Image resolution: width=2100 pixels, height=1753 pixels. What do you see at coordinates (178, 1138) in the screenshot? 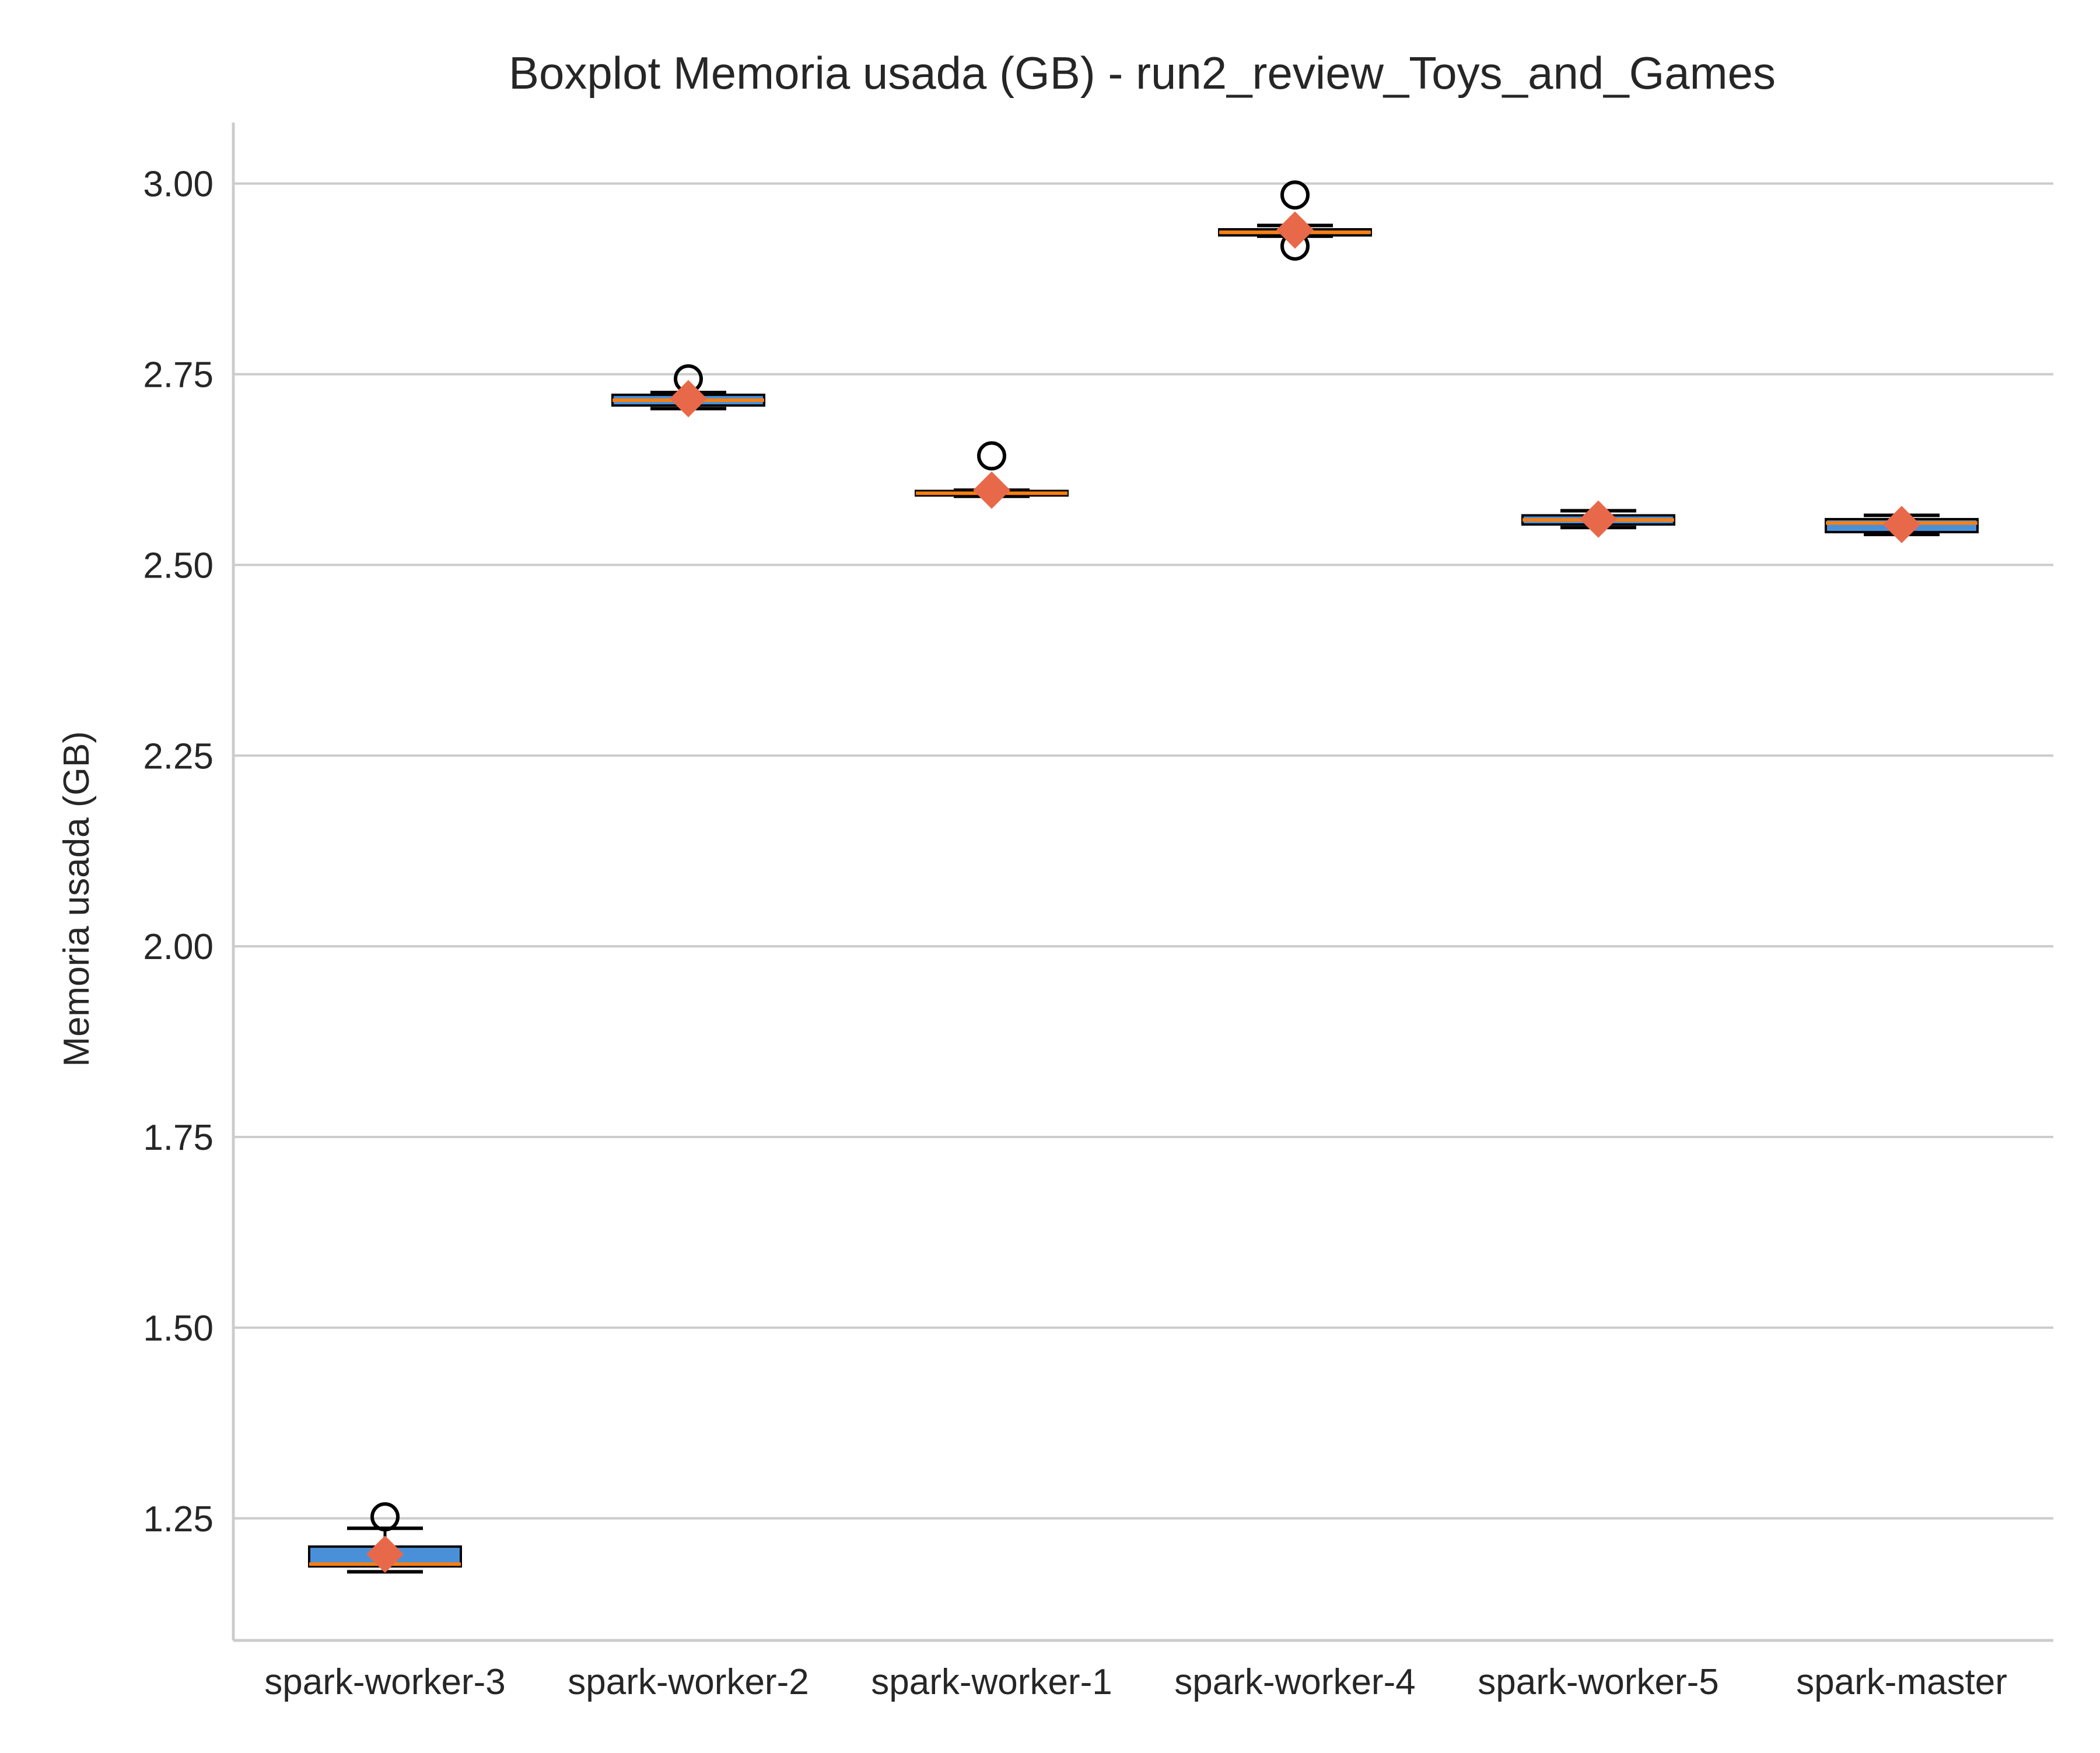
I see `y-tick-label: 1.75` at bounding box center [178, 1138].